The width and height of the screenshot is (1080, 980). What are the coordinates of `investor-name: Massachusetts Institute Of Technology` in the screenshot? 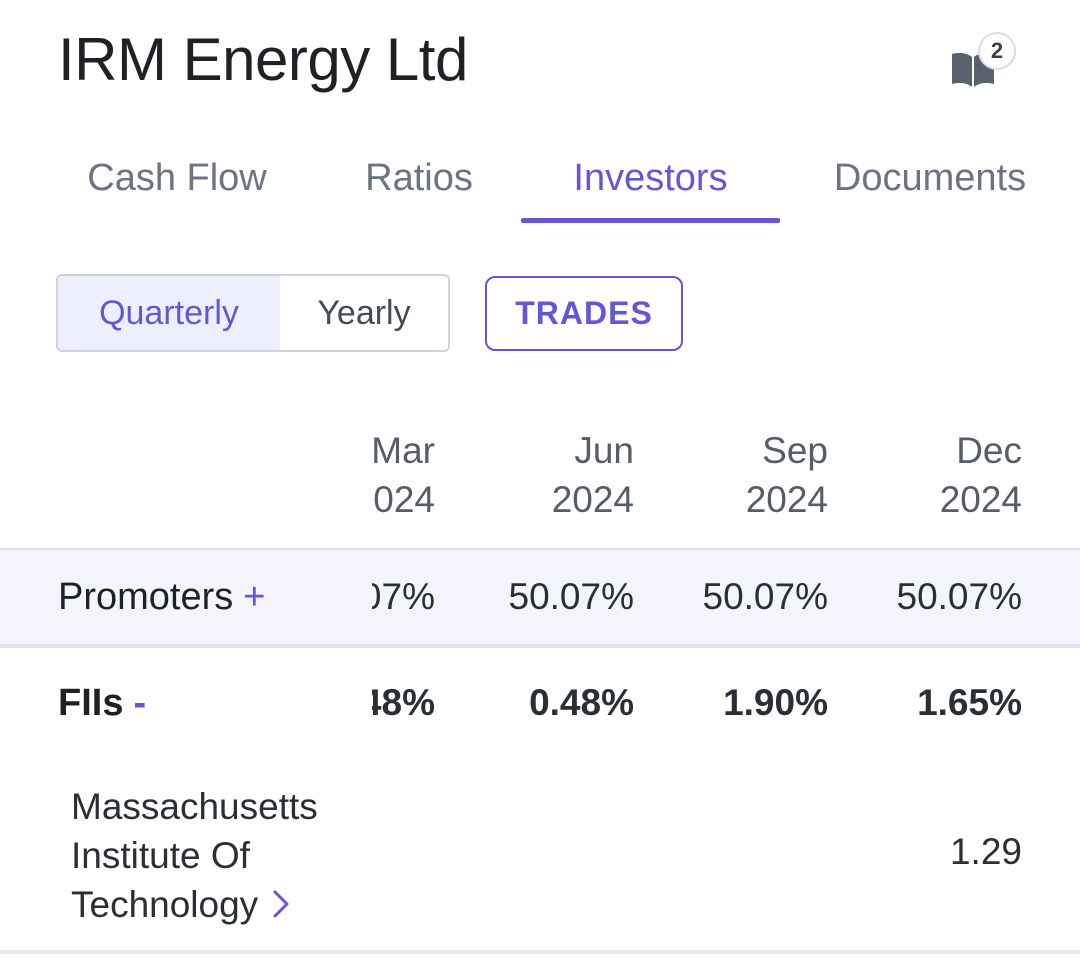 It's located at (194, 855).